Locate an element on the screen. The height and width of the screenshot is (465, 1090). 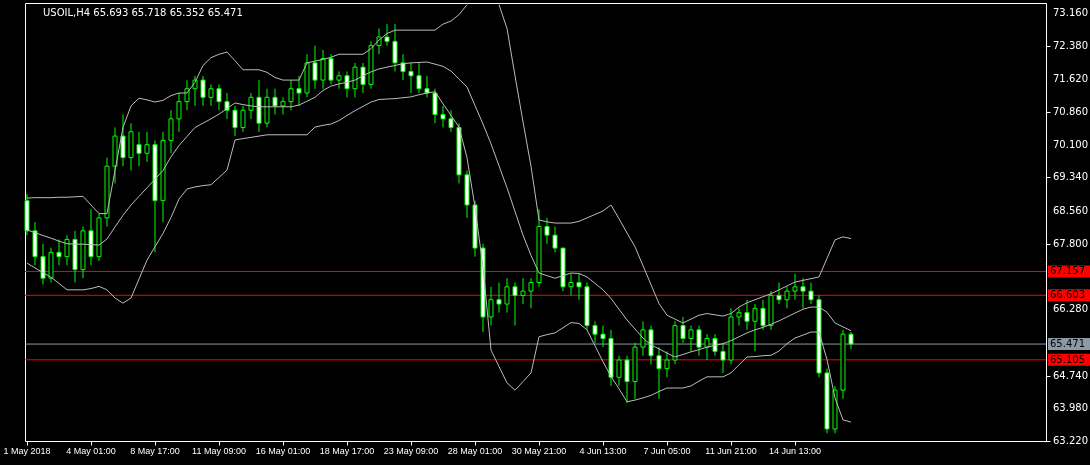
y-tick-label: 73.160 is located at coordinates (1070, 12).